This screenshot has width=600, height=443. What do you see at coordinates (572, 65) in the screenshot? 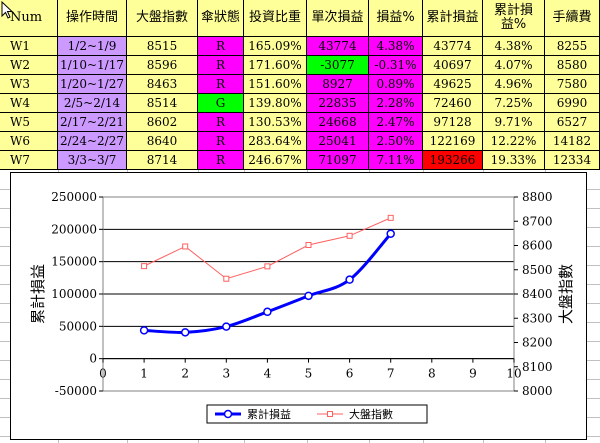
I see `cell-fee: 8580` at bounding box center [572, 65].